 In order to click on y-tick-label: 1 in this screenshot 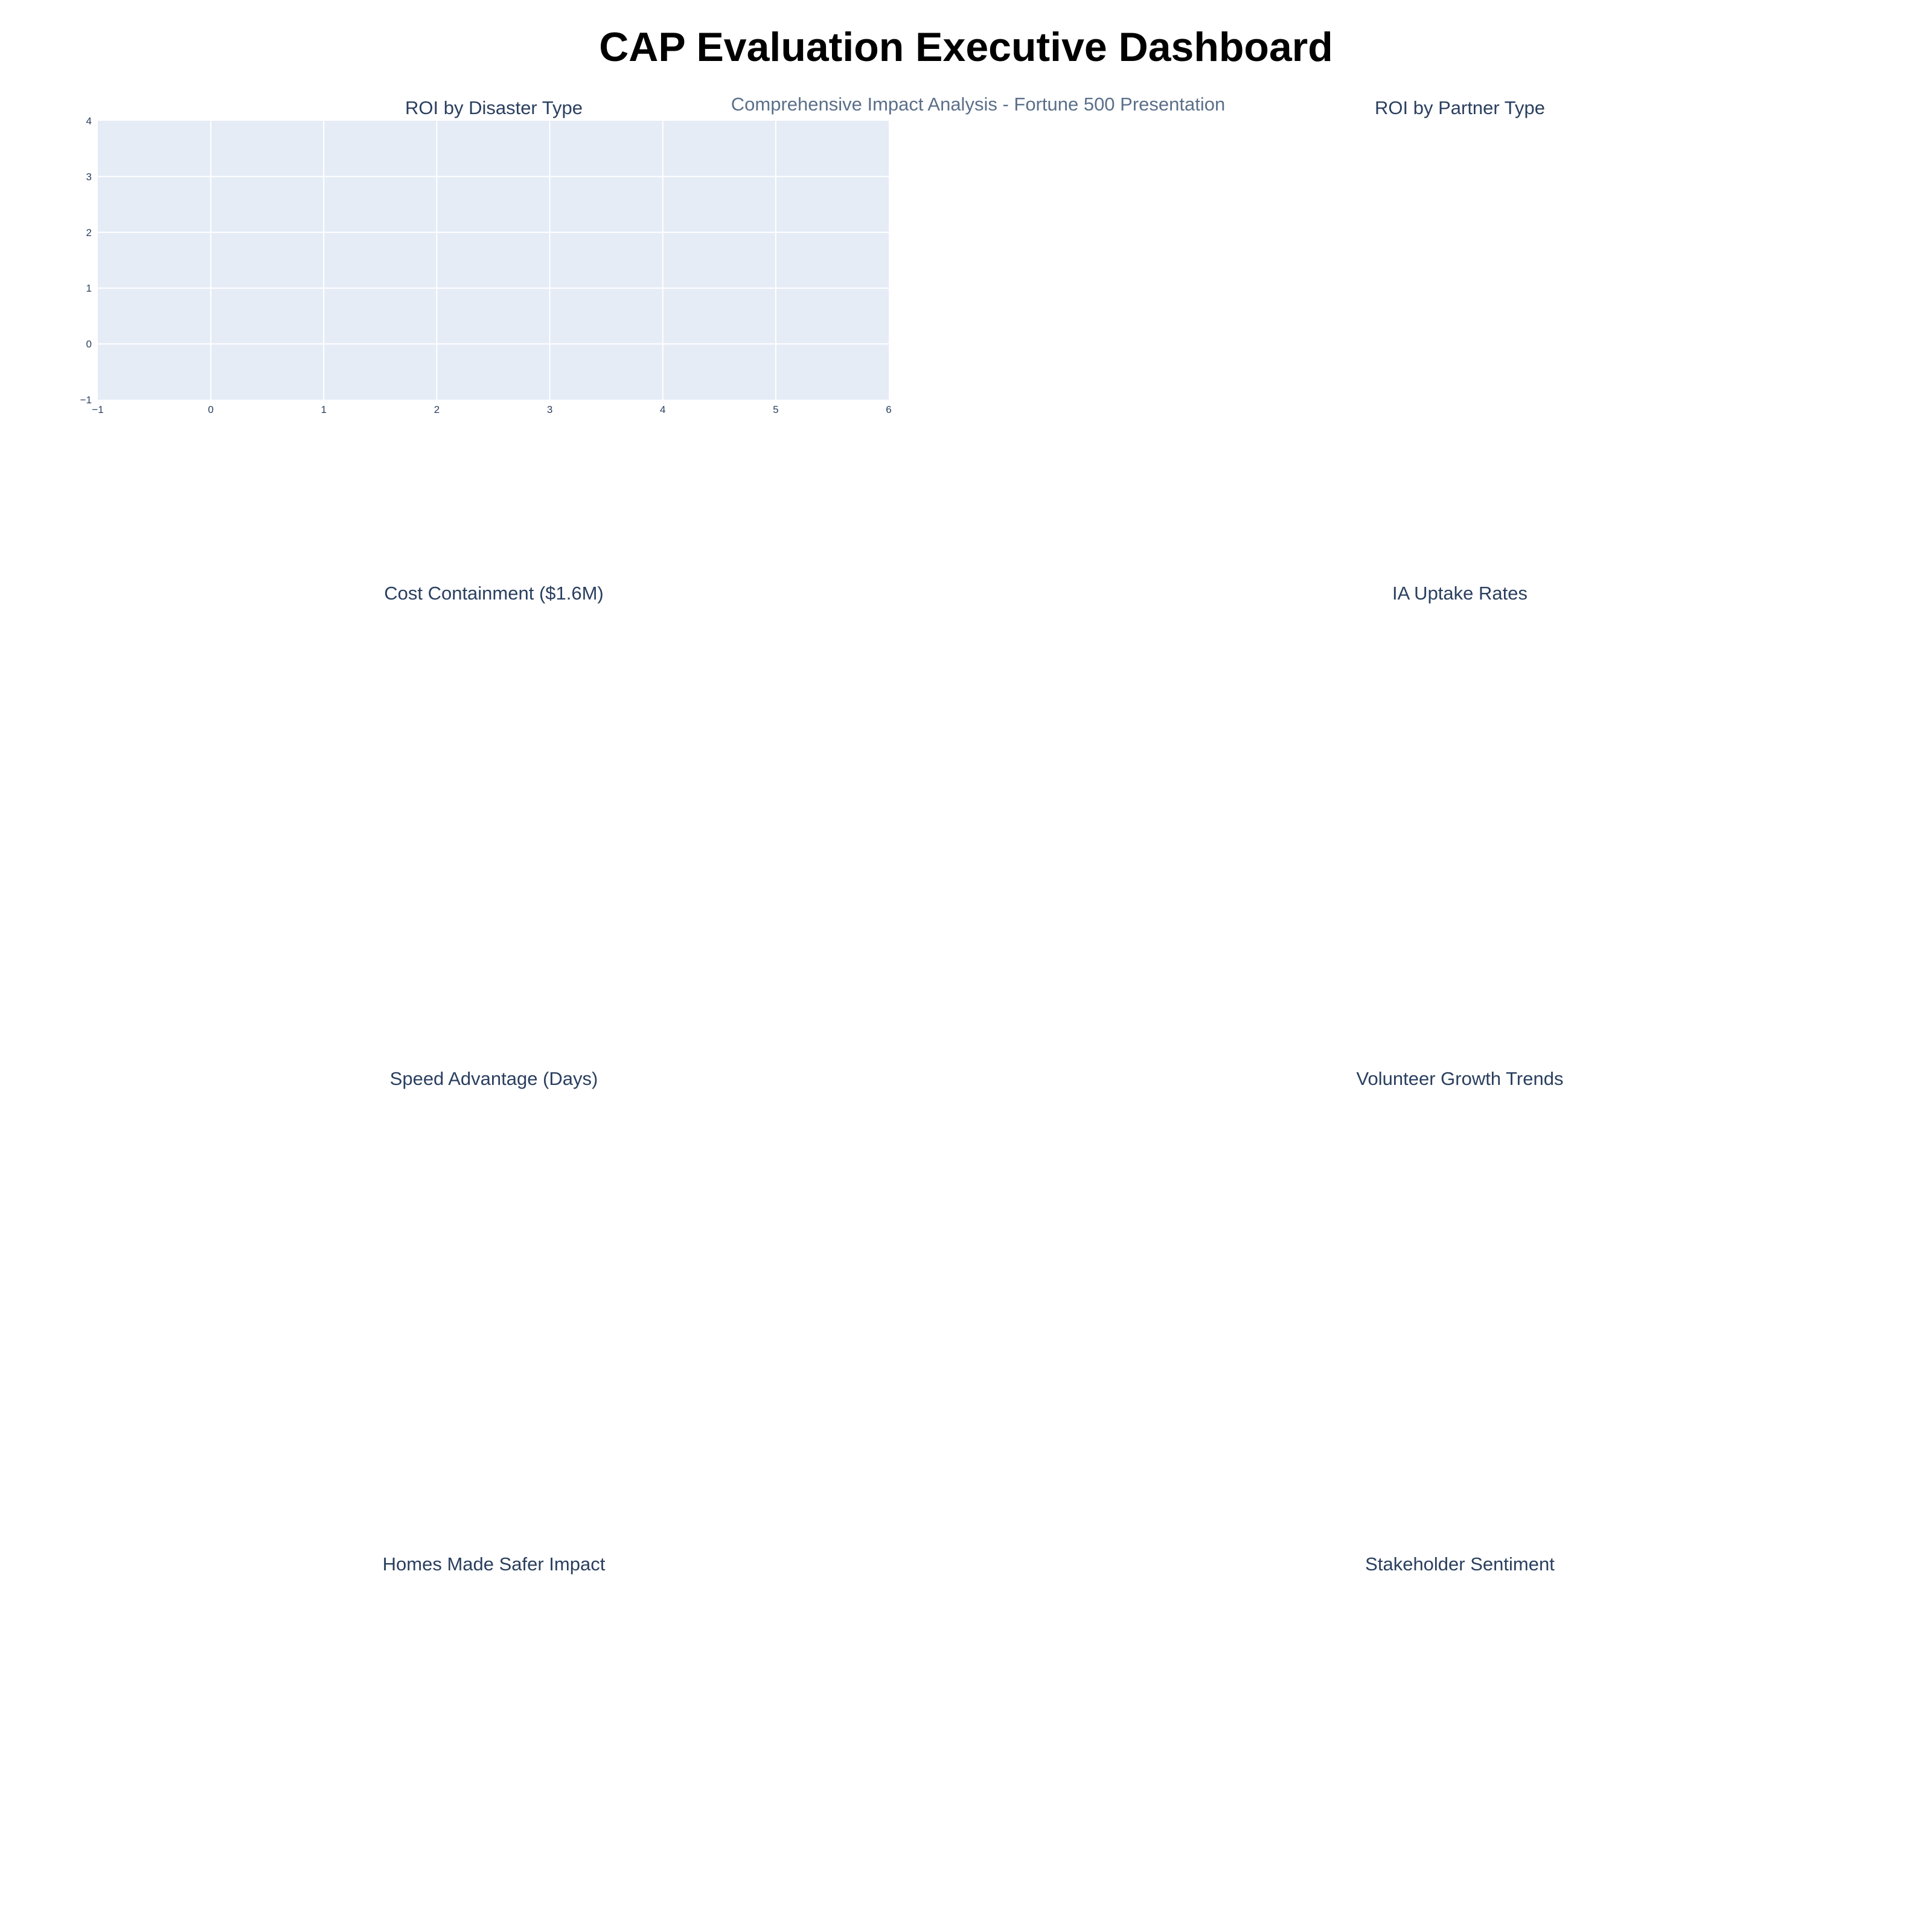, I will do `click(89, 288)`.